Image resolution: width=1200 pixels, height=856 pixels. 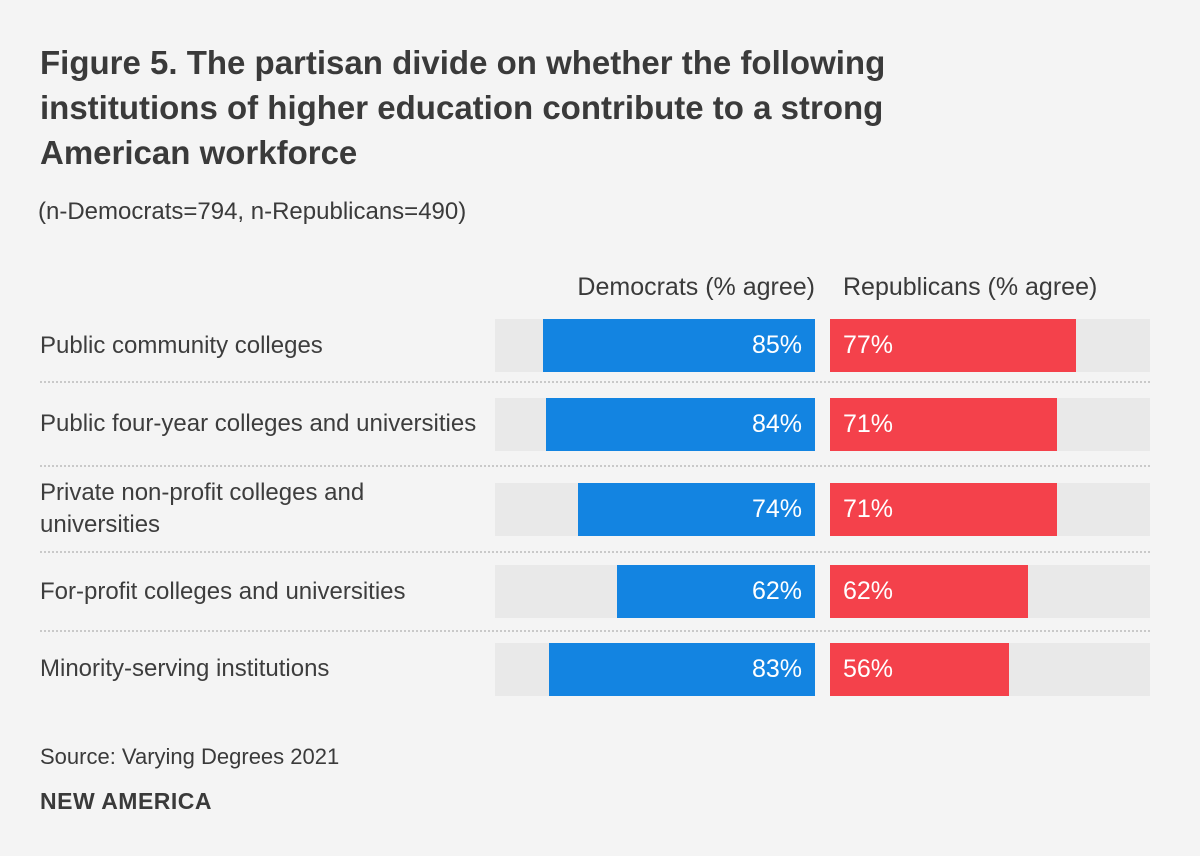 What do you see at coordinates (185, 668) in the screenshot?
I see `category-label: Minority-serving institutions` at bounding box center [185, 668].